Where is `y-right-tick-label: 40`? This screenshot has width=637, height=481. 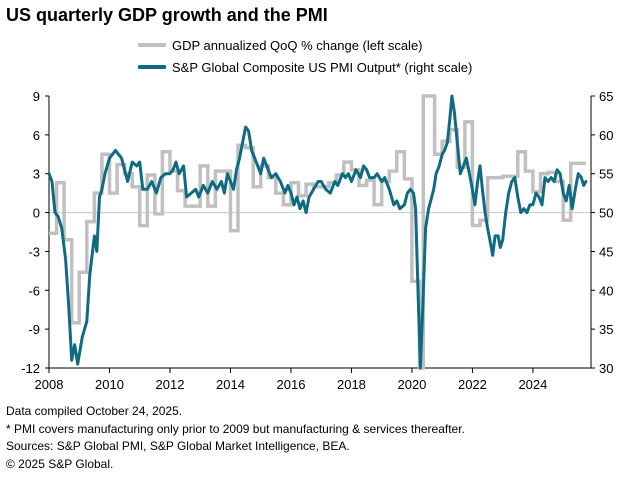
y-right-tick-label: 40 is located at coordinates (606, 290).